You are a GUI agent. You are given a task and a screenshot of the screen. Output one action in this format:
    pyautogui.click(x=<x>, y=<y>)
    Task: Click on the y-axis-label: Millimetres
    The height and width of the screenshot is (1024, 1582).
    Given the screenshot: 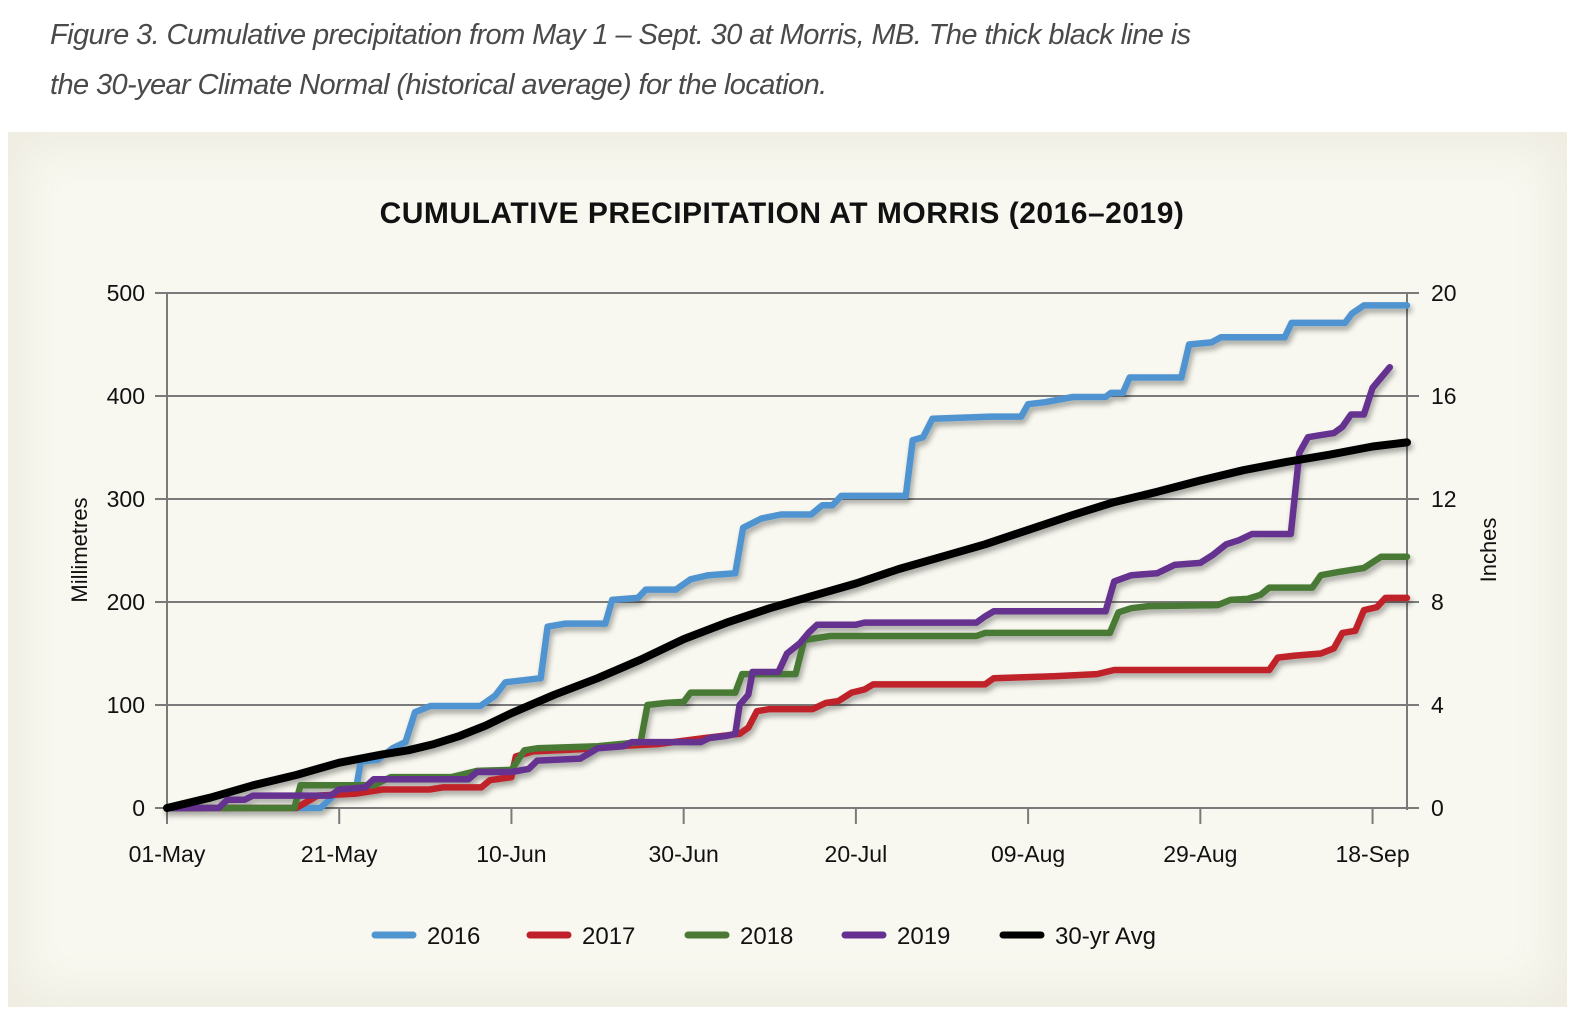 What is the action you would take?
    pyautogui.click(x=79, y=549)
    